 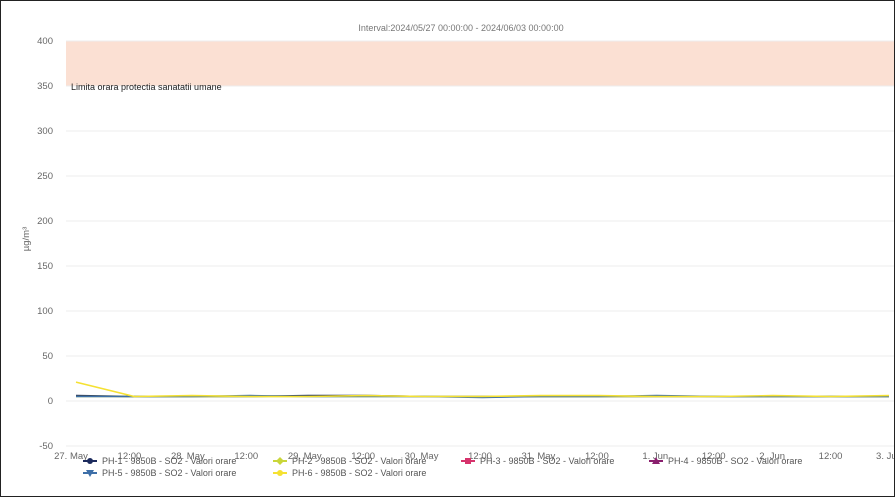 I want to click on x-tick-label: 27. May, so click(x=71, y=456).